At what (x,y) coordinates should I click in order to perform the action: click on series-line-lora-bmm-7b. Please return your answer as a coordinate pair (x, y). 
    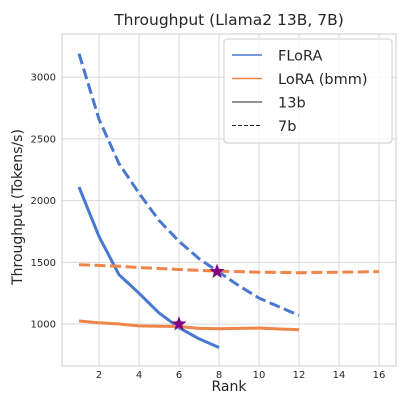
    Looking at the image, I should click on (229, 269).